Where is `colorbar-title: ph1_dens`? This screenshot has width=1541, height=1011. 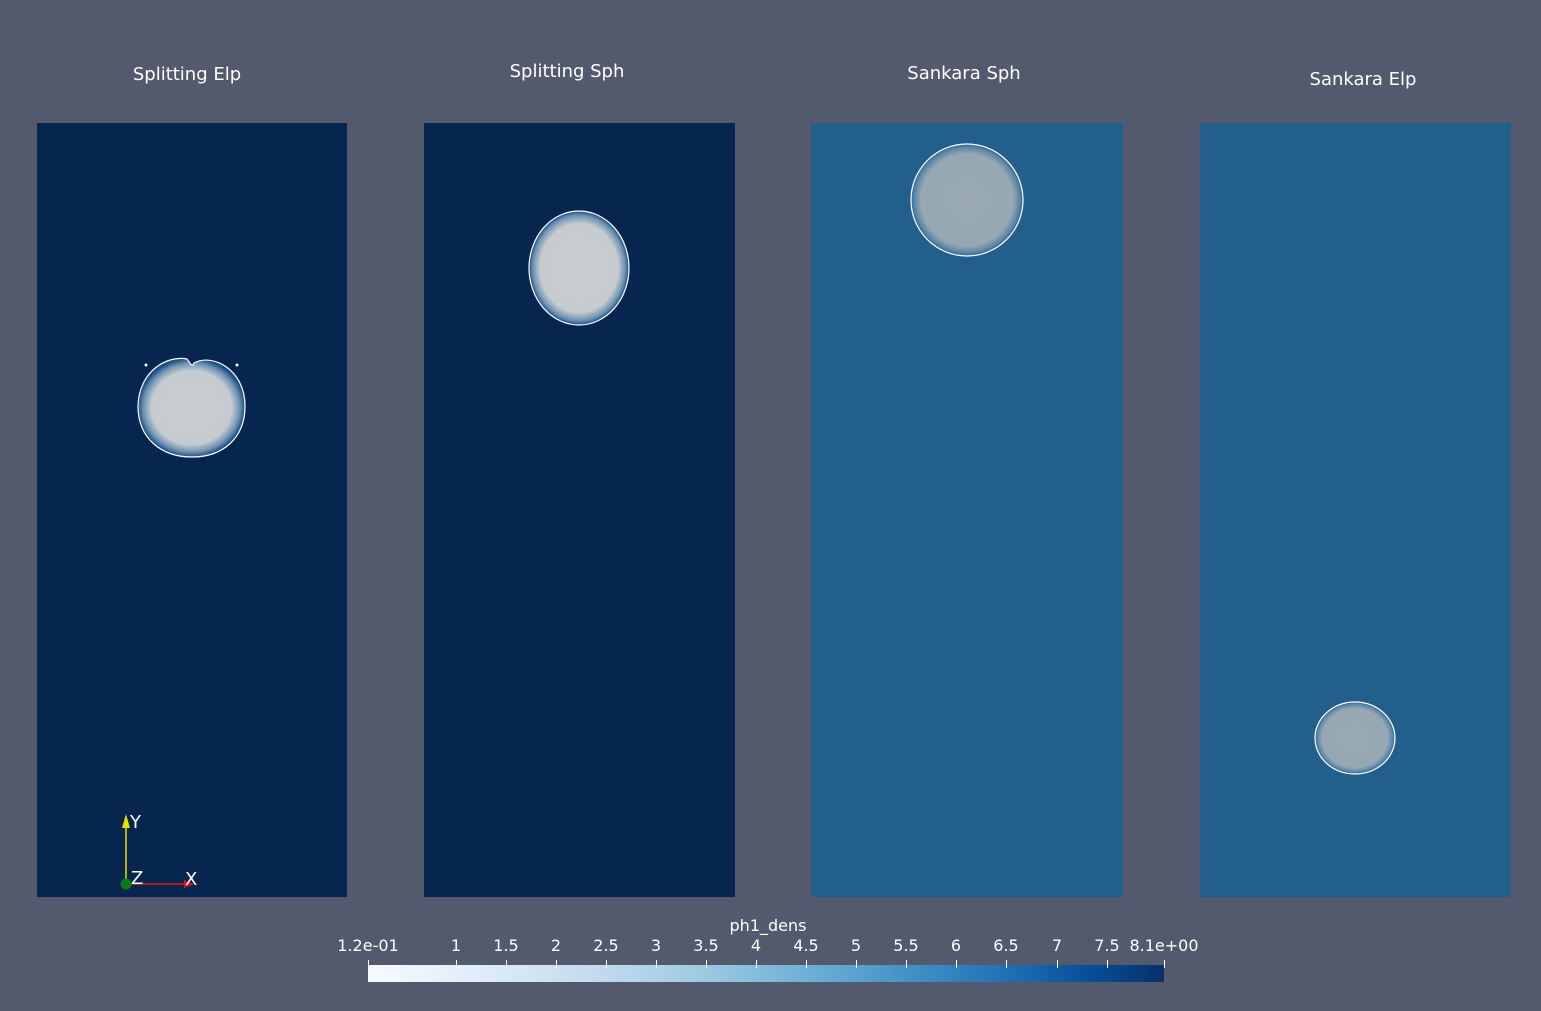
colorbar-title: ph1_dens is located at coordinates (768, 925).